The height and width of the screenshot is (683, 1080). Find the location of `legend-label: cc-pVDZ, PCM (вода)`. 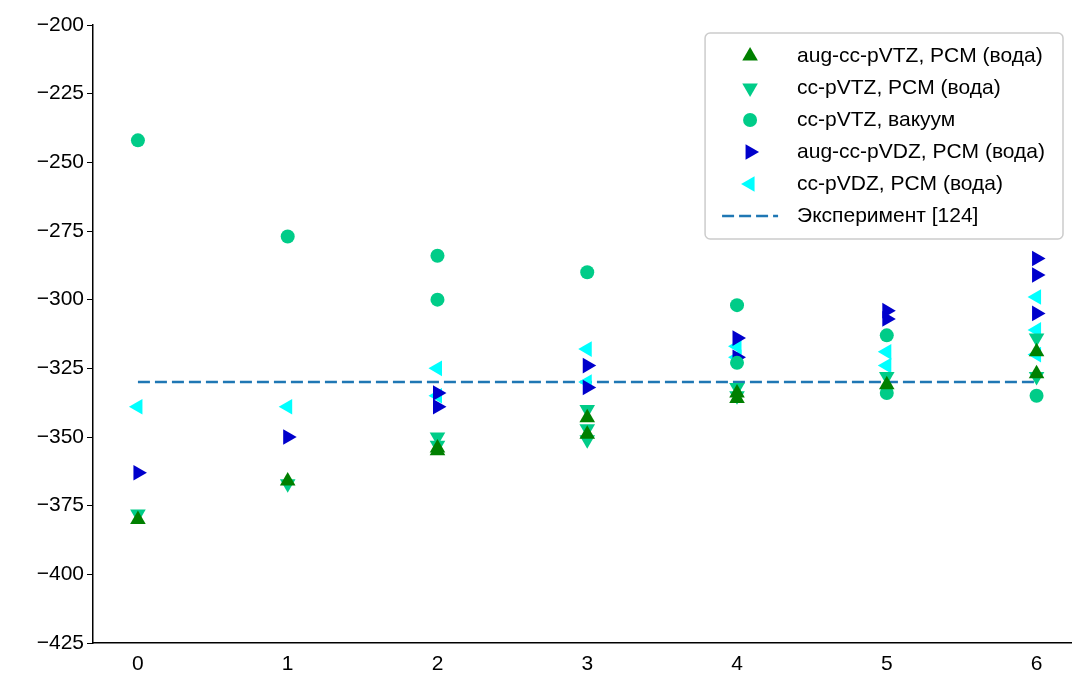

legend-label: cc-pVDZ, PCM (вода) is located at coordinates (900, 182).